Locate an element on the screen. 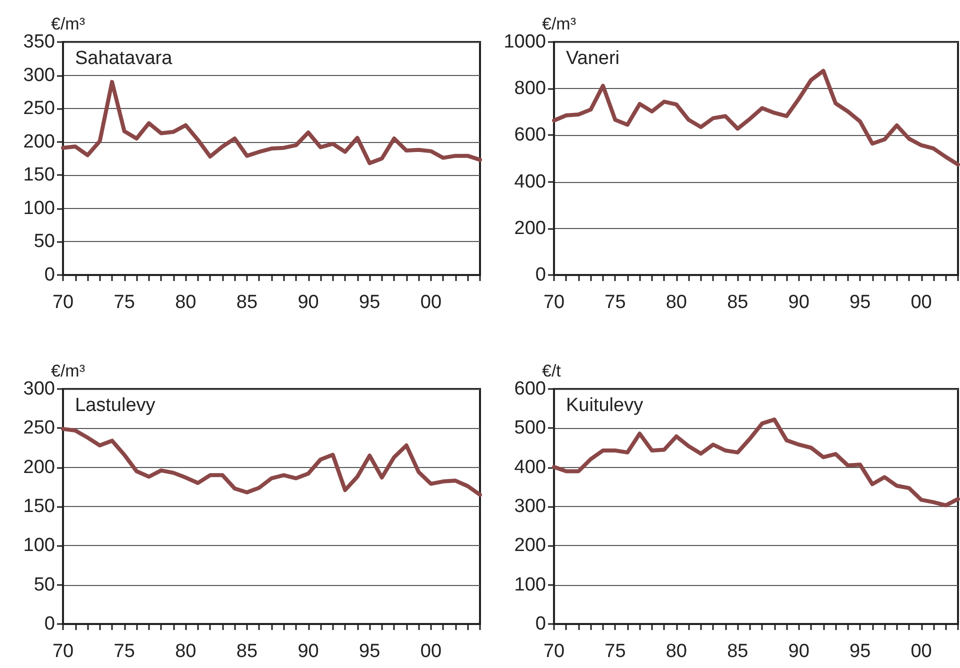  chart-title: Sahatavara is located at coordinates (124, 58).